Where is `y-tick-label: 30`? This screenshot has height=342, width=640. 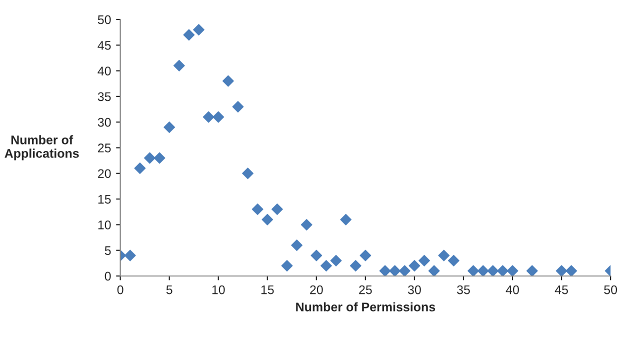
y-tick-label: 30 is located at coordinates (104, 122).